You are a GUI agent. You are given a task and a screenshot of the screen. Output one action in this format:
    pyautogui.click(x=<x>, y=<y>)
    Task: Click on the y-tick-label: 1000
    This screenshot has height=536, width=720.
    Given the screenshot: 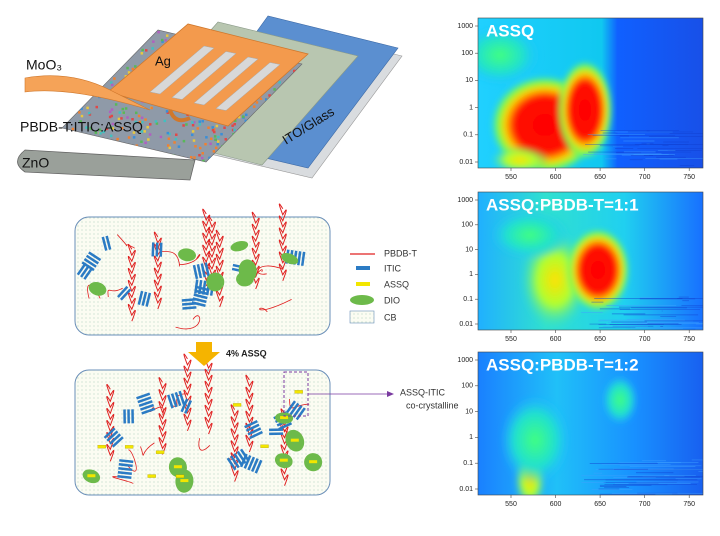 What is the action you would take?
    pyautogui.click(x=465, y=200)
    